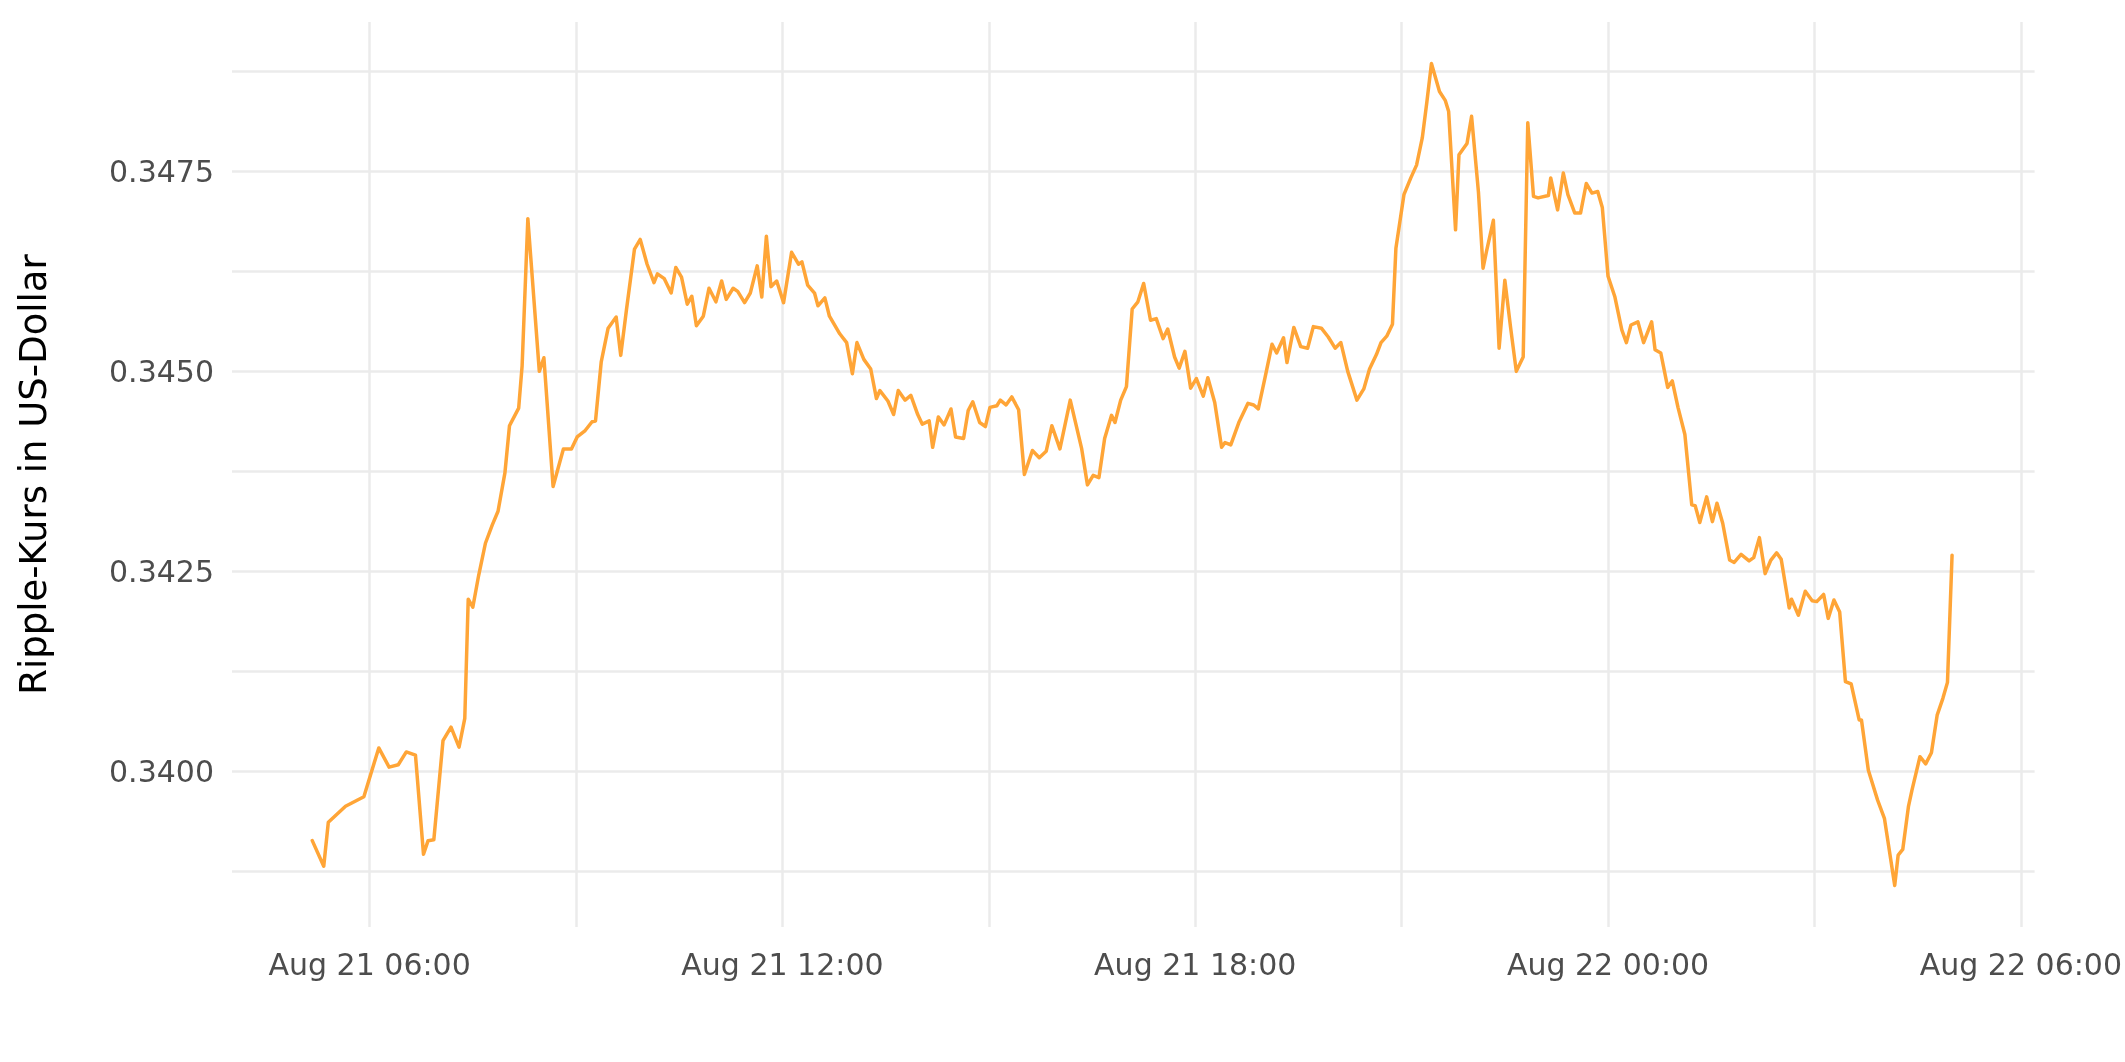  What do you see at coordinates (161, 571) in the screenshot?
I see `y-tick-label: 0.3425` at bounding box center [161, 571].